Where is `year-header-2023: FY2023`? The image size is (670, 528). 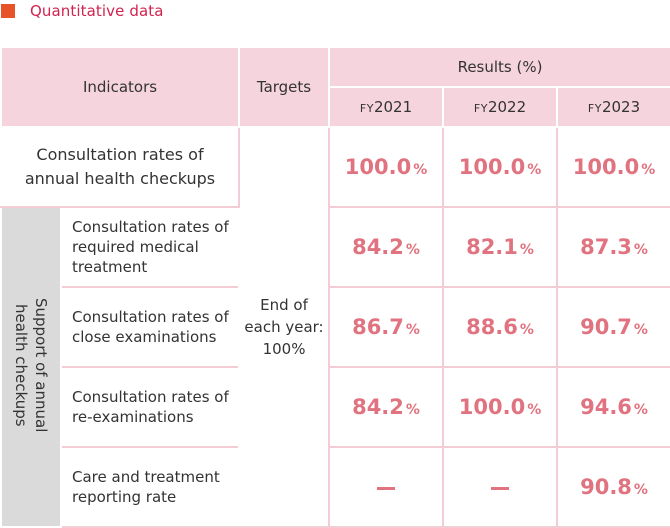 year-header-2023: FY2023 is located at coordinates (613, 107).